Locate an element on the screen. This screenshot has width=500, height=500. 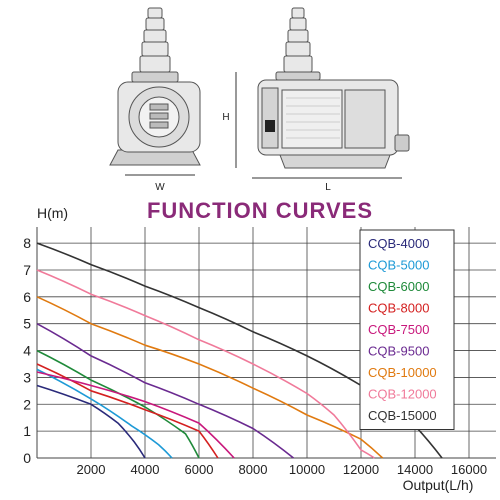
legend-entry: CQB-15000 is located at coordinates (402, 415).